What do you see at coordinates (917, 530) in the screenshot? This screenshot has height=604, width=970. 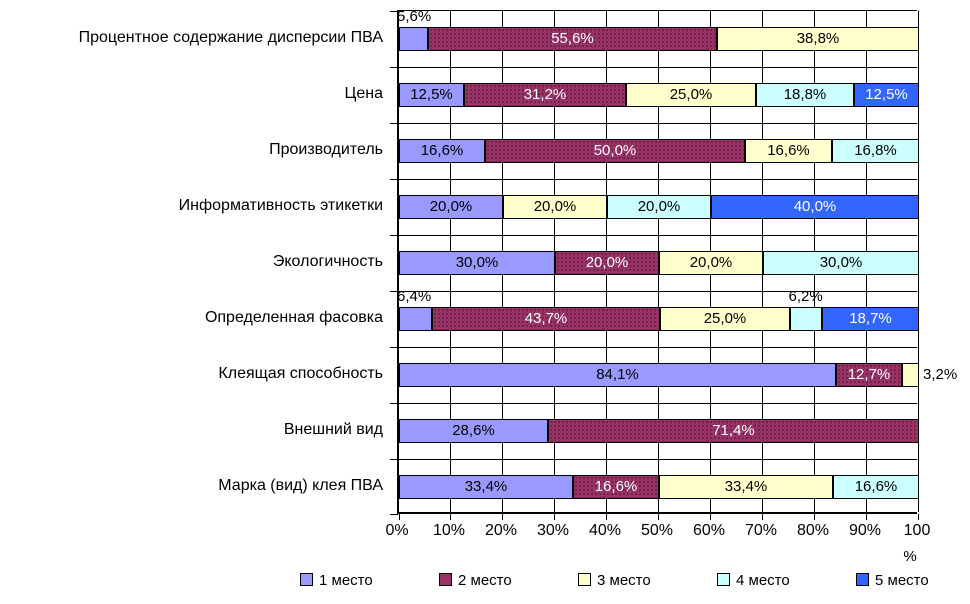 I see `x-axis-tick-label: 100` at bounding box center [917, 530].